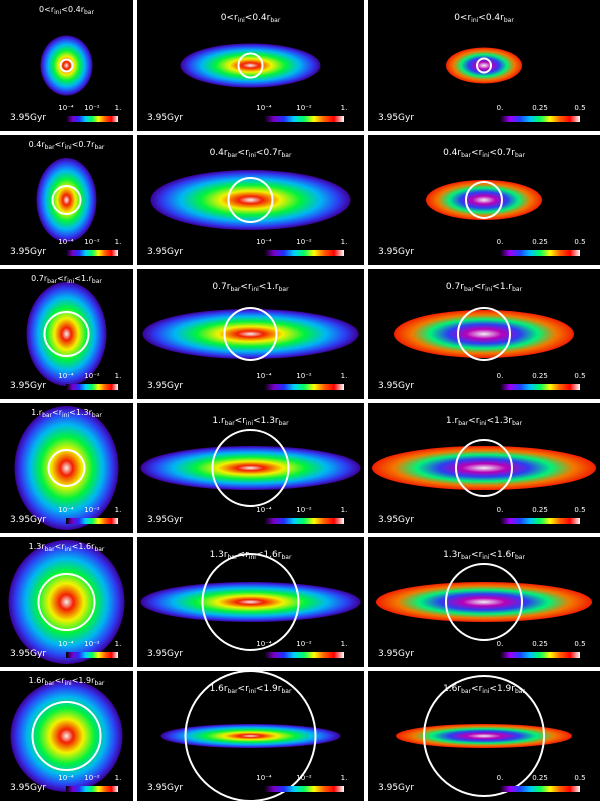  I want to click on panel-r1-c2: 0<rini<0.4rbar 3.95Gyr 10⁻⁴ 10⁻² 1., so click(250, 65).